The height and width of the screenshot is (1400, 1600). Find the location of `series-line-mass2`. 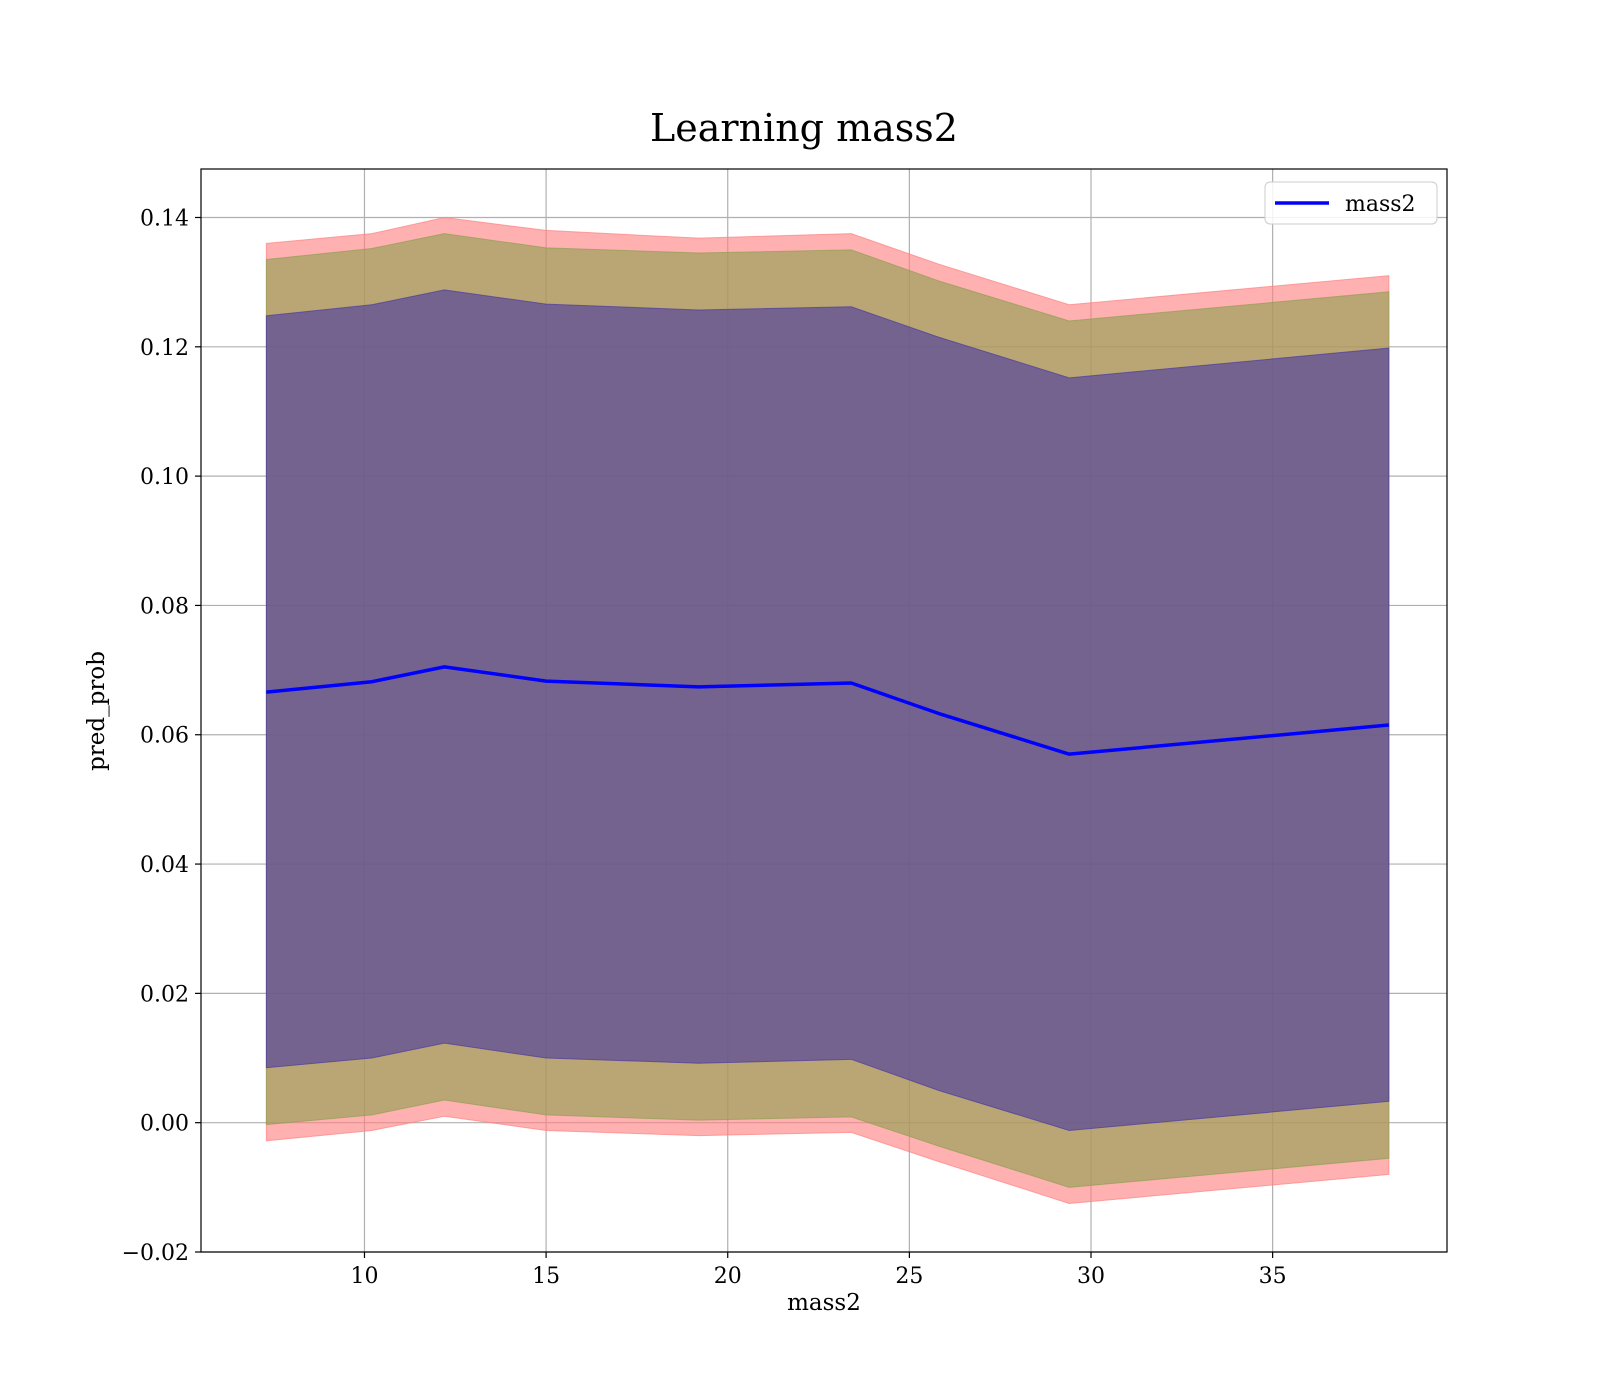

series-line-mass2 is located at coordinates (828, 710).